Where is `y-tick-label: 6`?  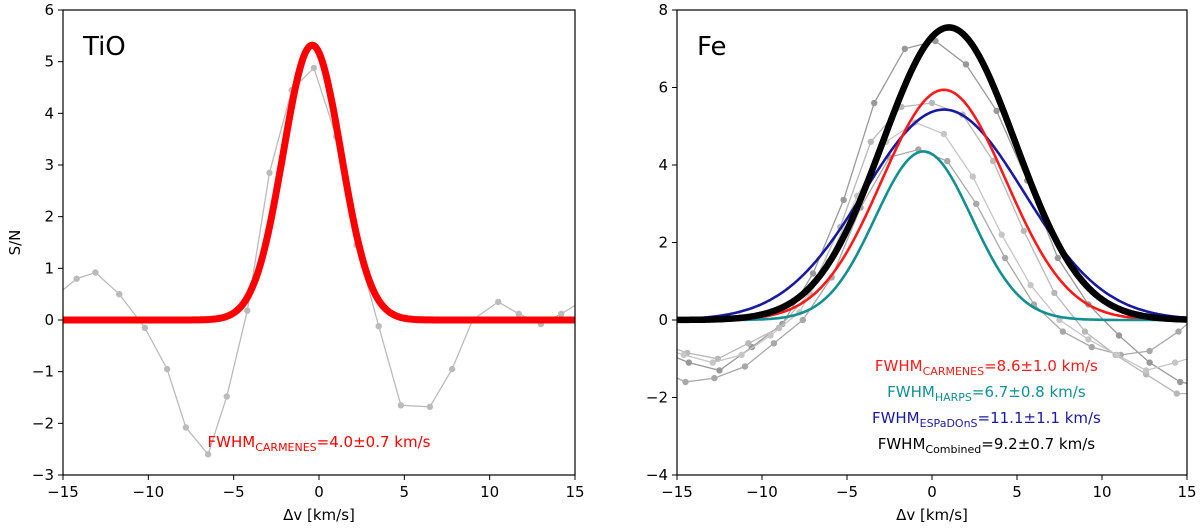
y-tick-label: 6 is located at coordinates (663, 88).